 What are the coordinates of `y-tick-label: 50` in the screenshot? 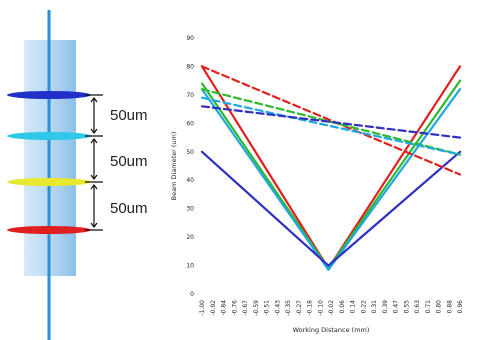 It's located at (190, 152).